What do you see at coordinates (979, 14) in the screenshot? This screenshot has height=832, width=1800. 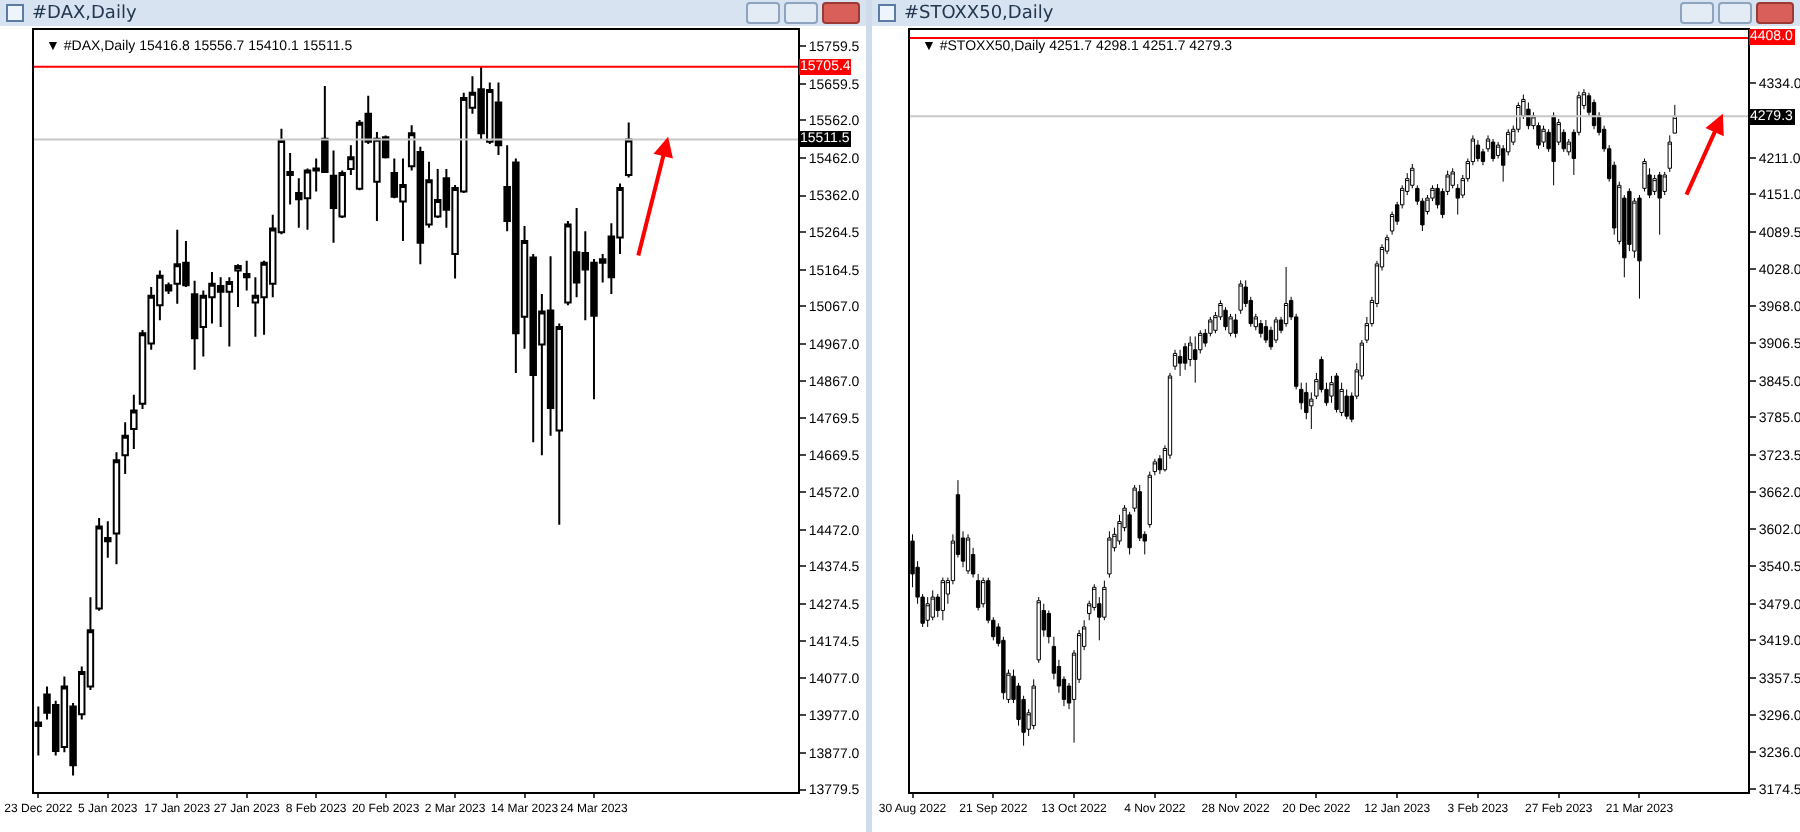 I see `chart-title: #STOXX50,Daily` at bounding box center [979, 14].